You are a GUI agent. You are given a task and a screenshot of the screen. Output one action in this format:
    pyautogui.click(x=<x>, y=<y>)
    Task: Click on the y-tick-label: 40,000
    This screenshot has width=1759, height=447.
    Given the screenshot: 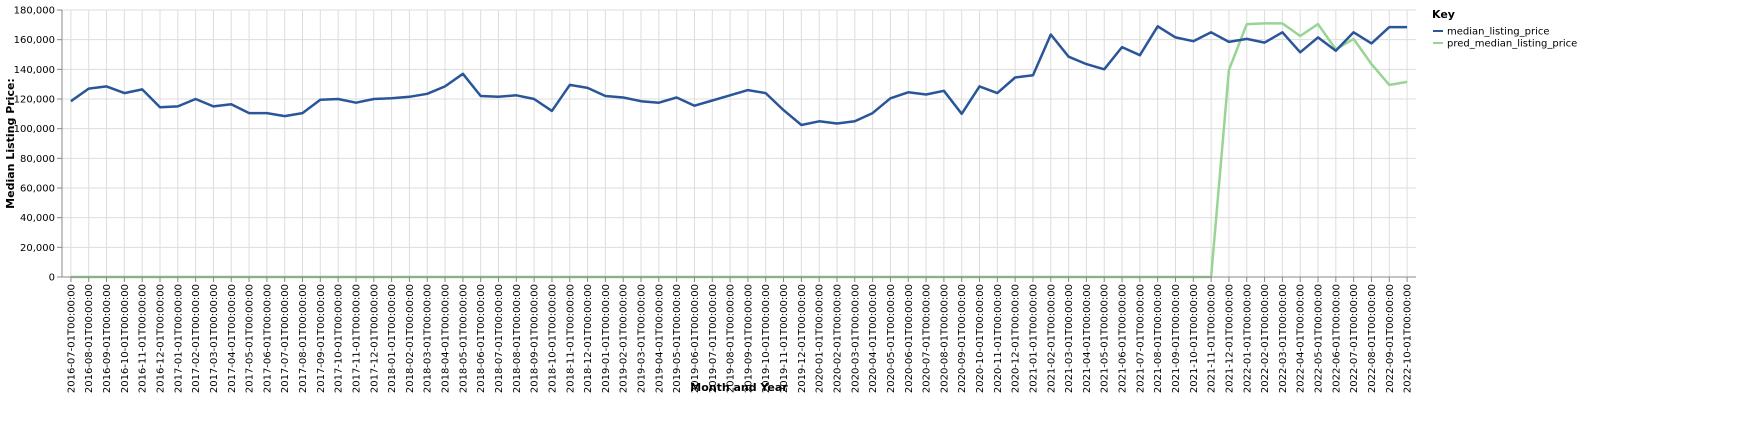 What is the action you would take?
    pyautogui.click(x=37, y=218)
    